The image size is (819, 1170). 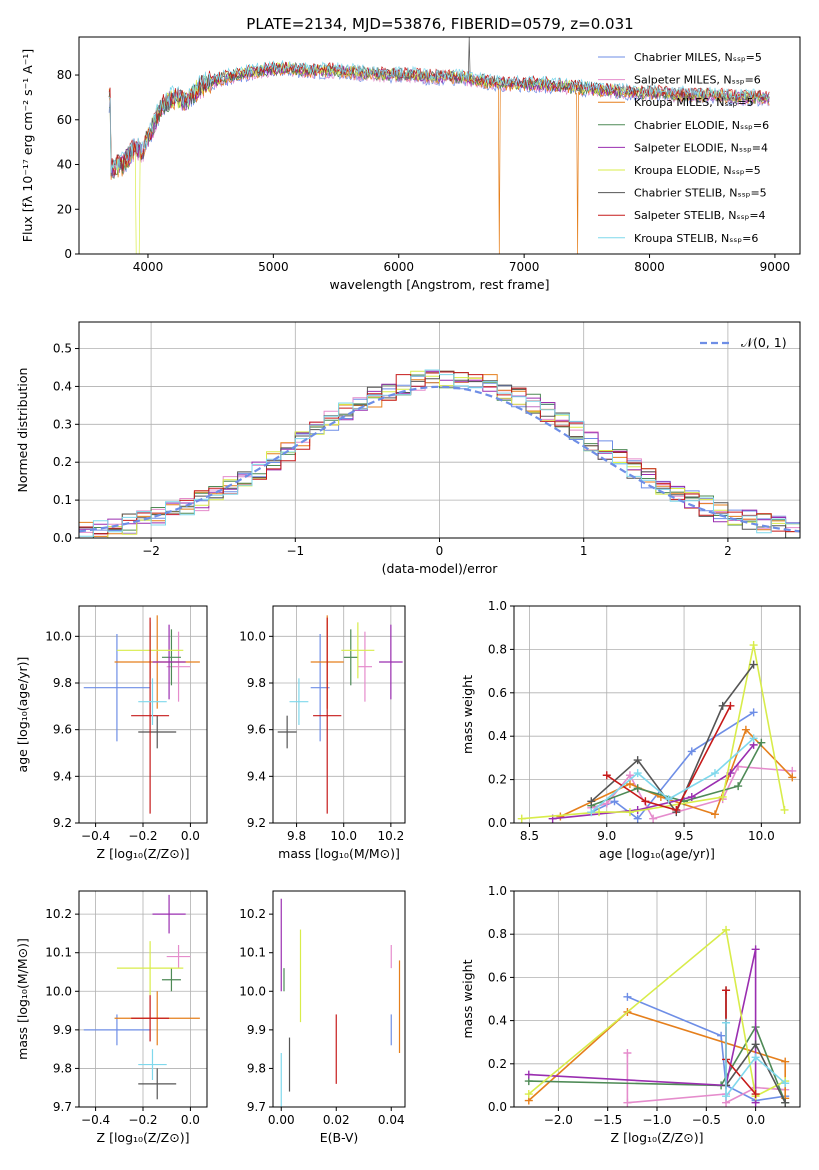 I want to click on x-tick-label: 9.8, so click(x=296, y=836).